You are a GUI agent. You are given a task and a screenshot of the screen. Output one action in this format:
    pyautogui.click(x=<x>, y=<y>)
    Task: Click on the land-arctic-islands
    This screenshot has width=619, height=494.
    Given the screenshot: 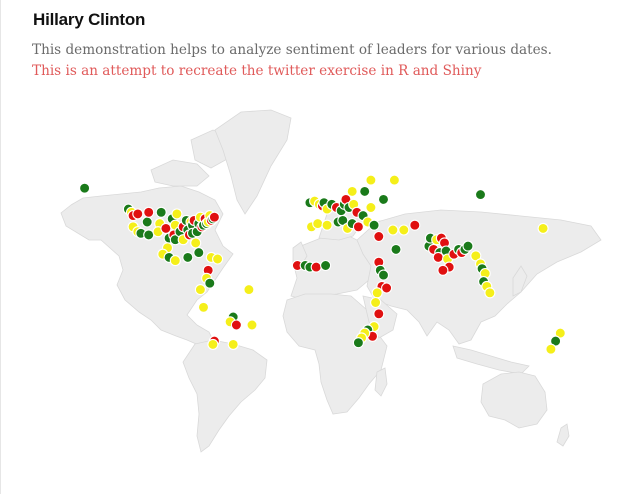 What is the action you would take?
    pyautogui.click(x=180, y=173)
    